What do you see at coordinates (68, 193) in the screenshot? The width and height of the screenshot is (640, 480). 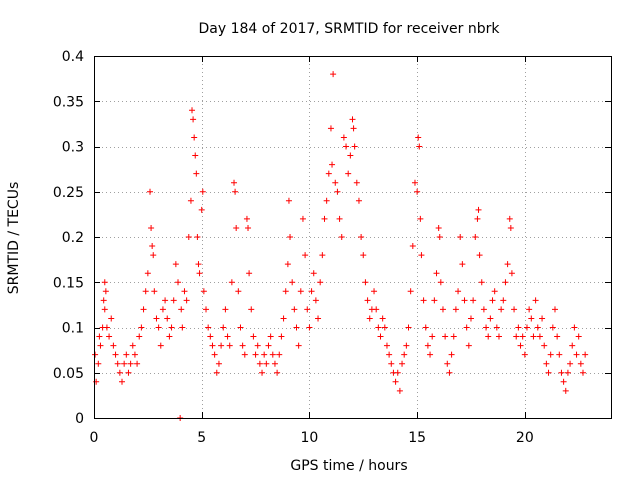 I see `y-tick-label: 0.25` at bounding box center [68, 193].